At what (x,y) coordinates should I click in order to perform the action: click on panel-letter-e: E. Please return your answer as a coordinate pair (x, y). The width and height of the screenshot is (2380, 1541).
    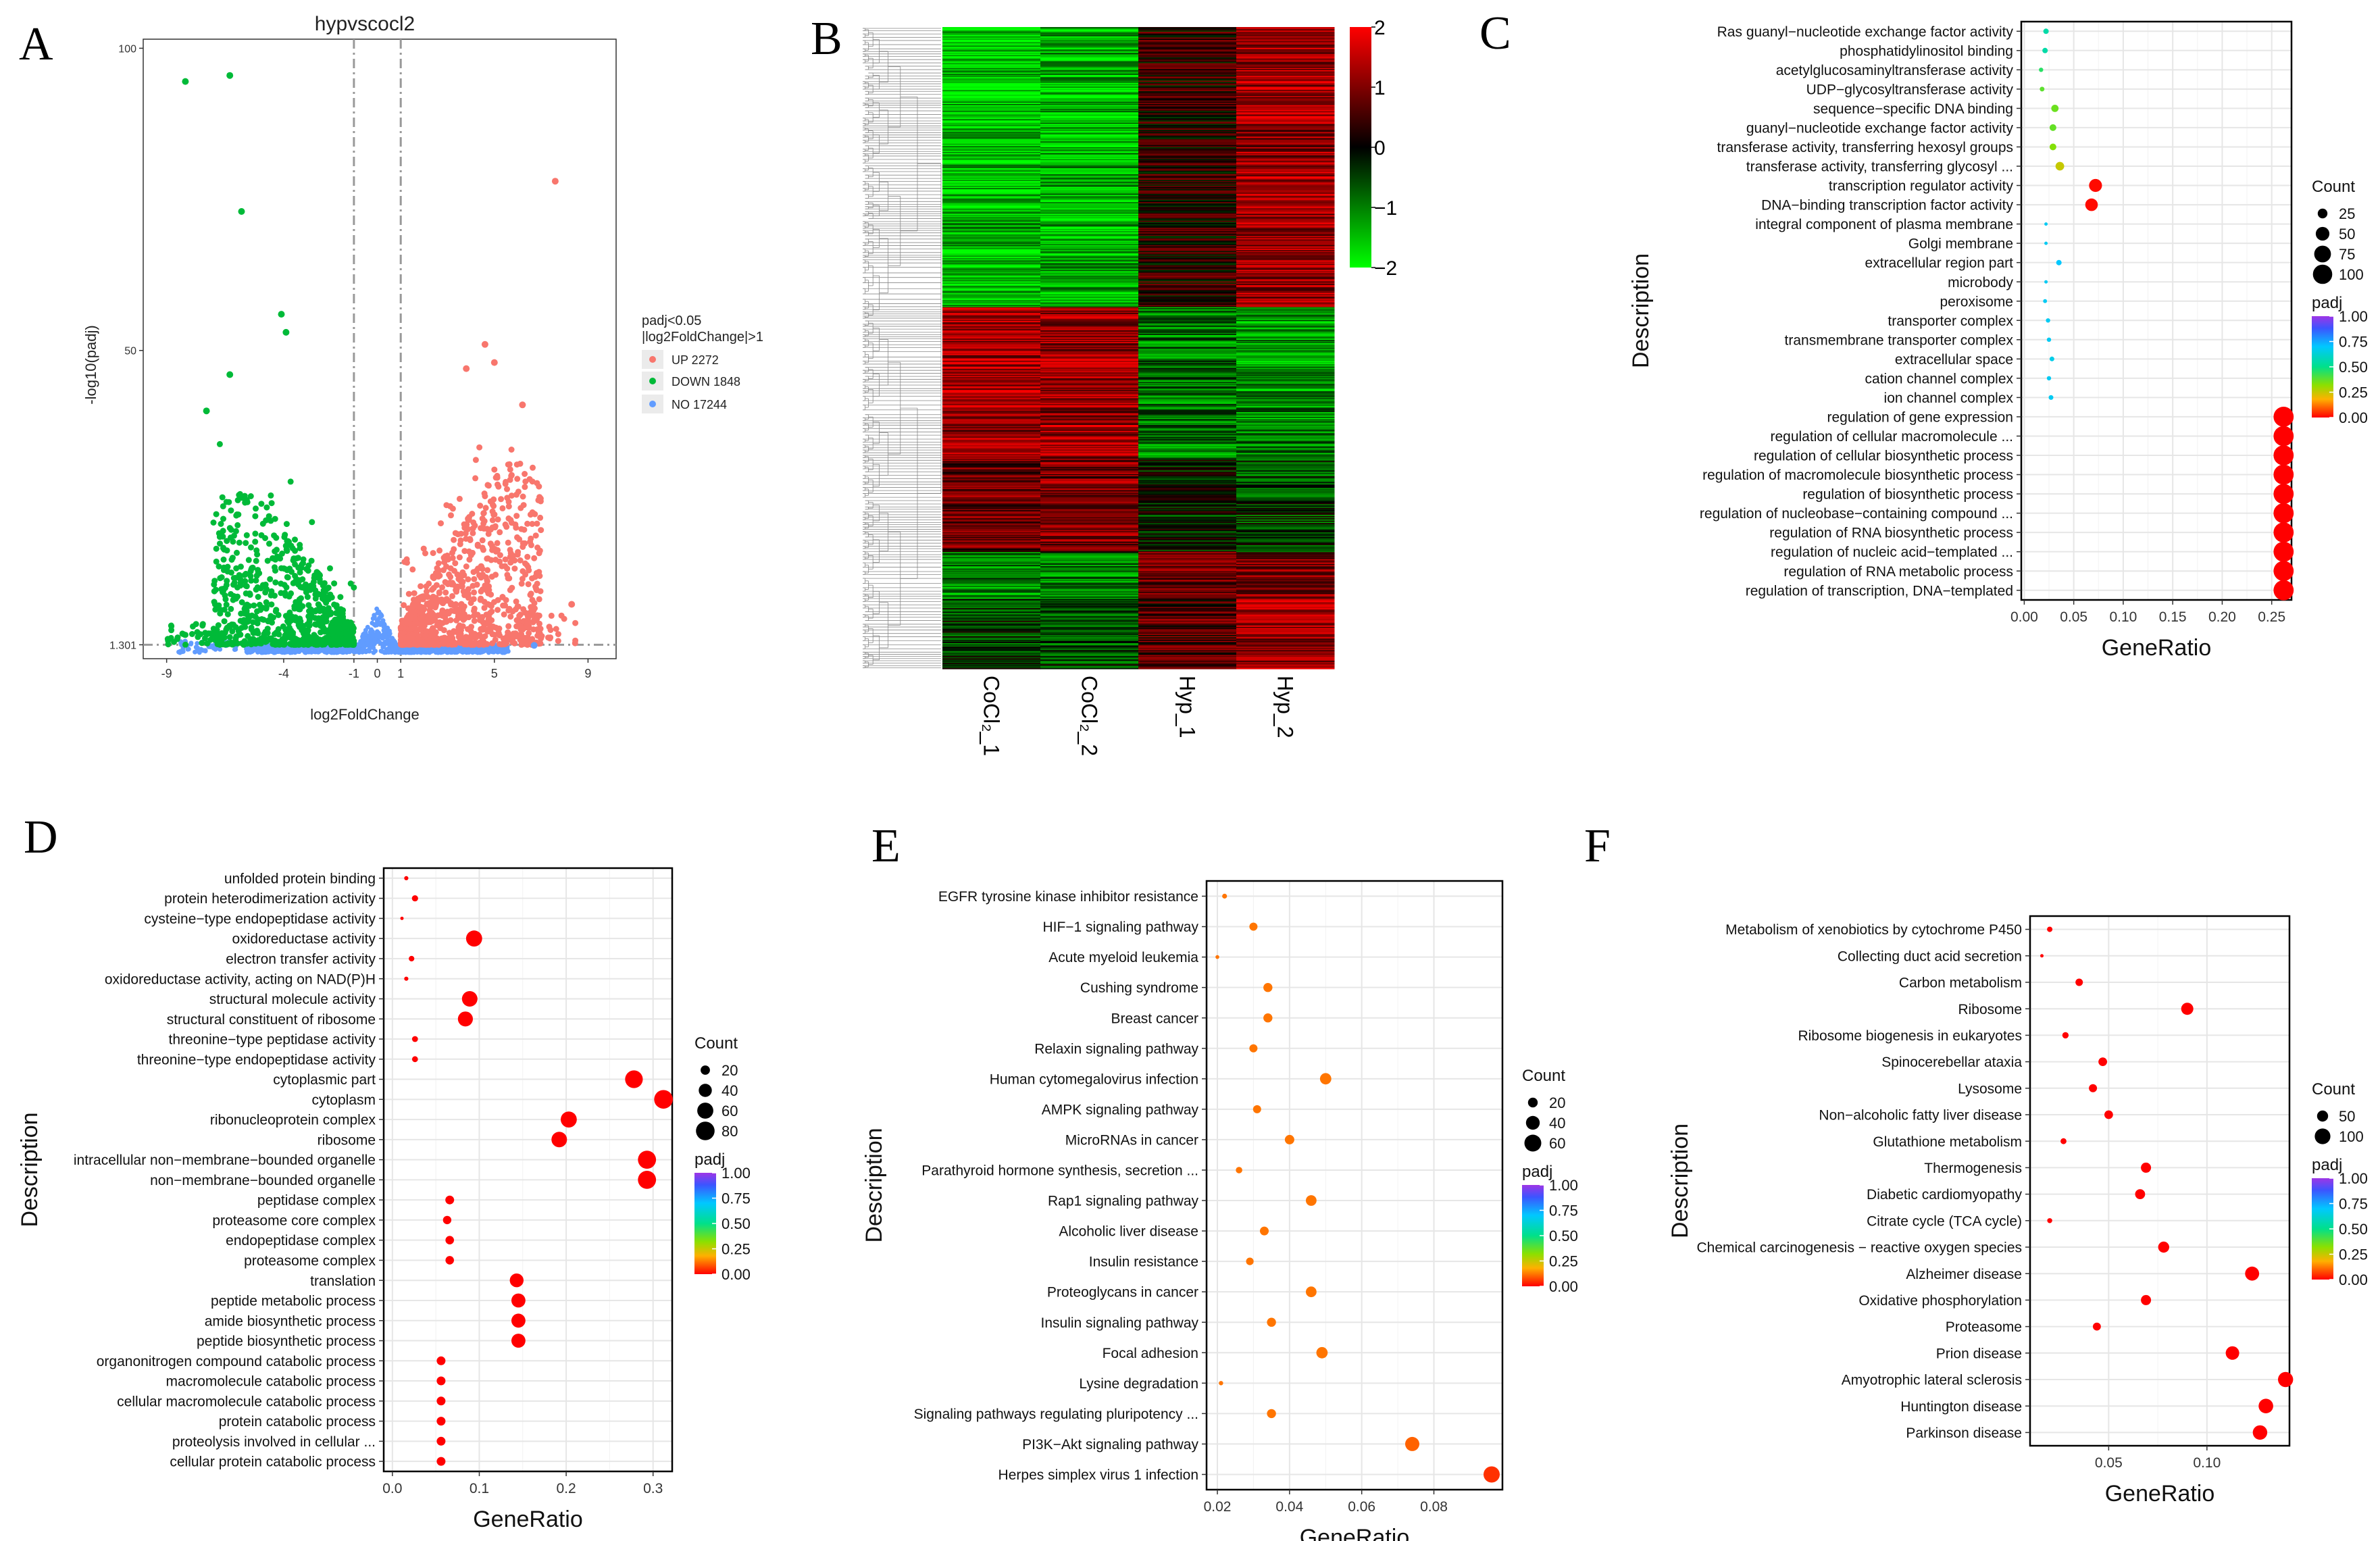
    Looking at the image, I should click on (886, 846).